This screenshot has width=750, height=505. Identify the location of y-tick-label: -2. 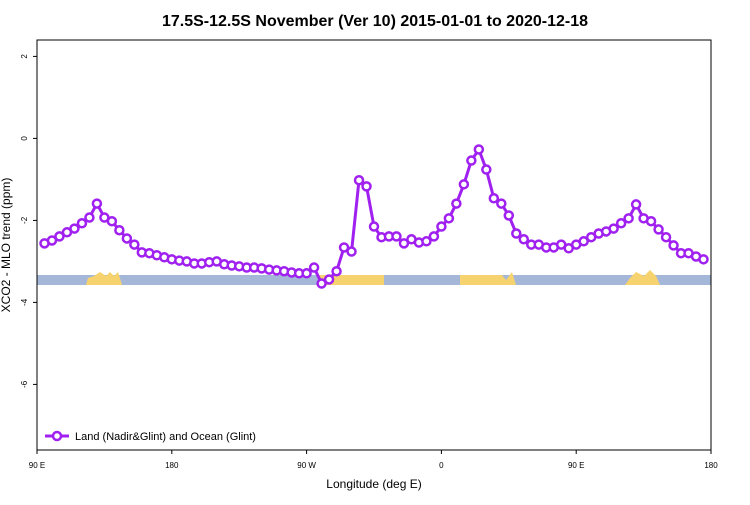
(24, 220).